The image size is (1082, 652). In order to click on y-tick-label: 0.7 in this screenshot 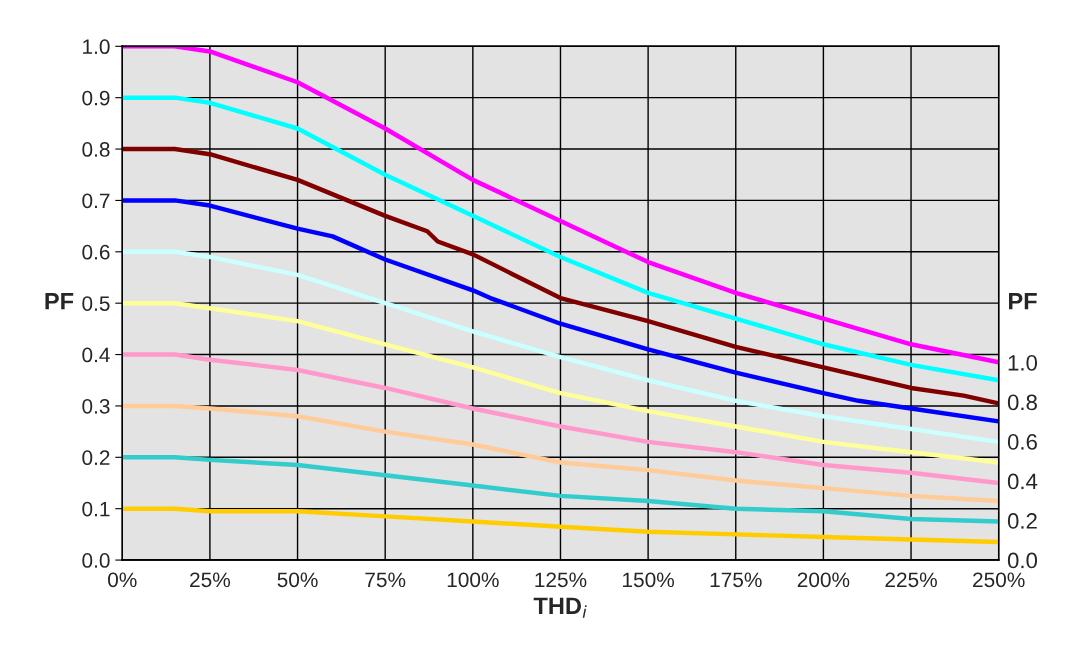, I will do `click(96, 201)`.